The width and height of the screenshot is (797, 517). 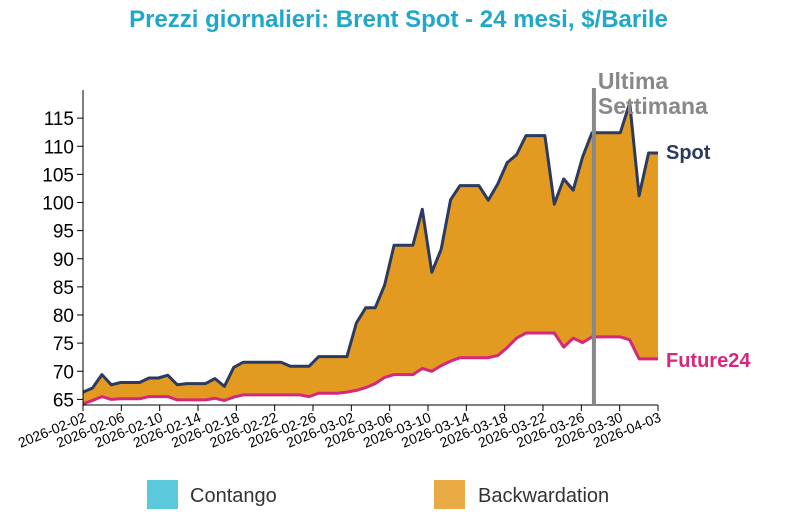 I want to click on y-tick-label: 110, so click(x=59, y=147).